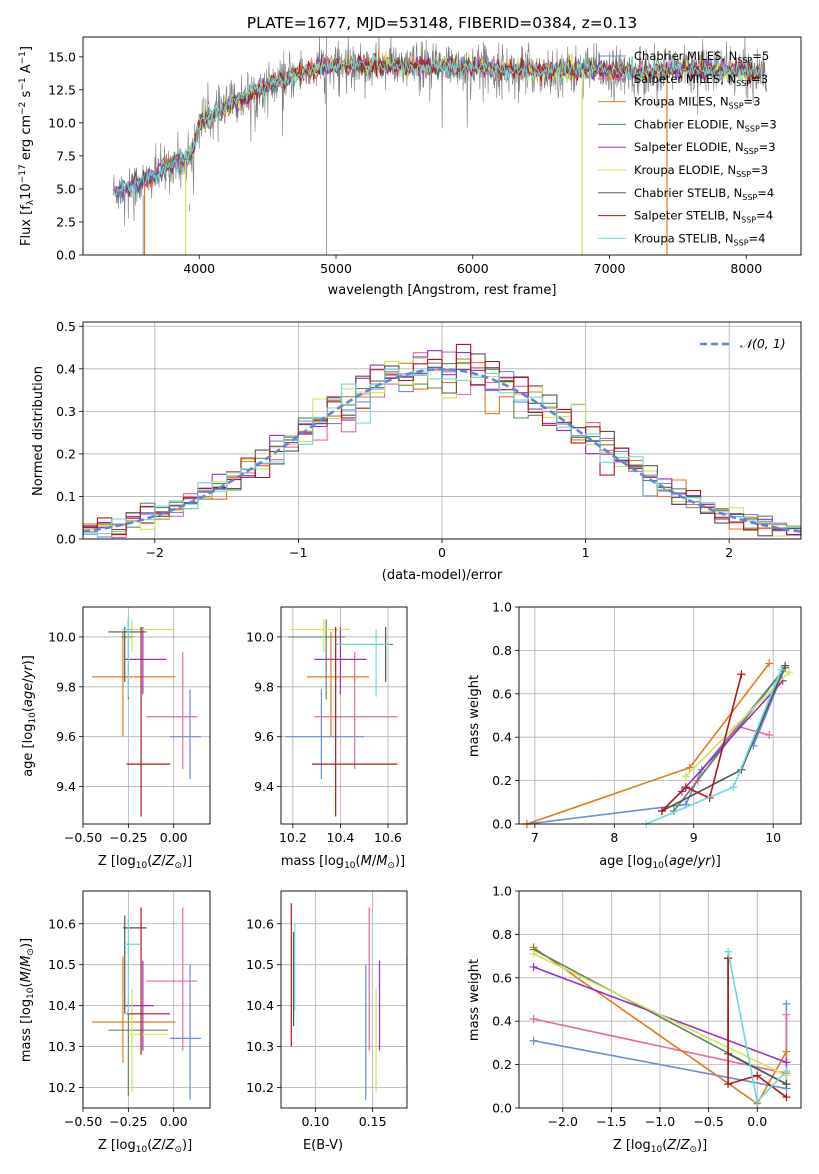  I want to click on age-vs-metallicity-panel: −0.50 −0.25 0.00 9.4 9.6 9.8 10.0, so click(129, 725).